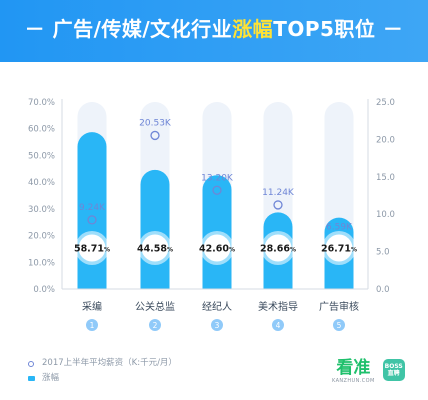 This screenshot has height=400, width=428. I want to click on growth-value-label: 26.71%, so click(339, 249).